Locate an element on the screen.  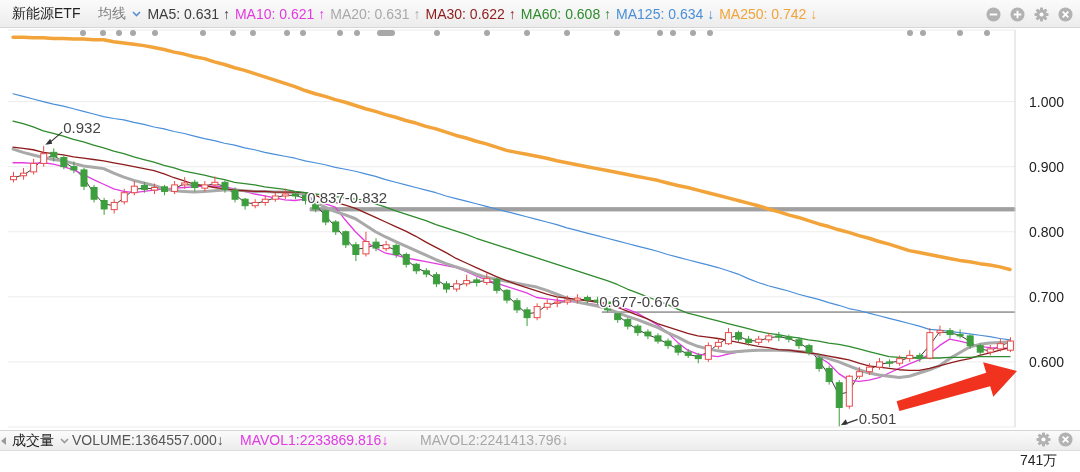
annotation: 0.932 is located at coordinates (82, 127).